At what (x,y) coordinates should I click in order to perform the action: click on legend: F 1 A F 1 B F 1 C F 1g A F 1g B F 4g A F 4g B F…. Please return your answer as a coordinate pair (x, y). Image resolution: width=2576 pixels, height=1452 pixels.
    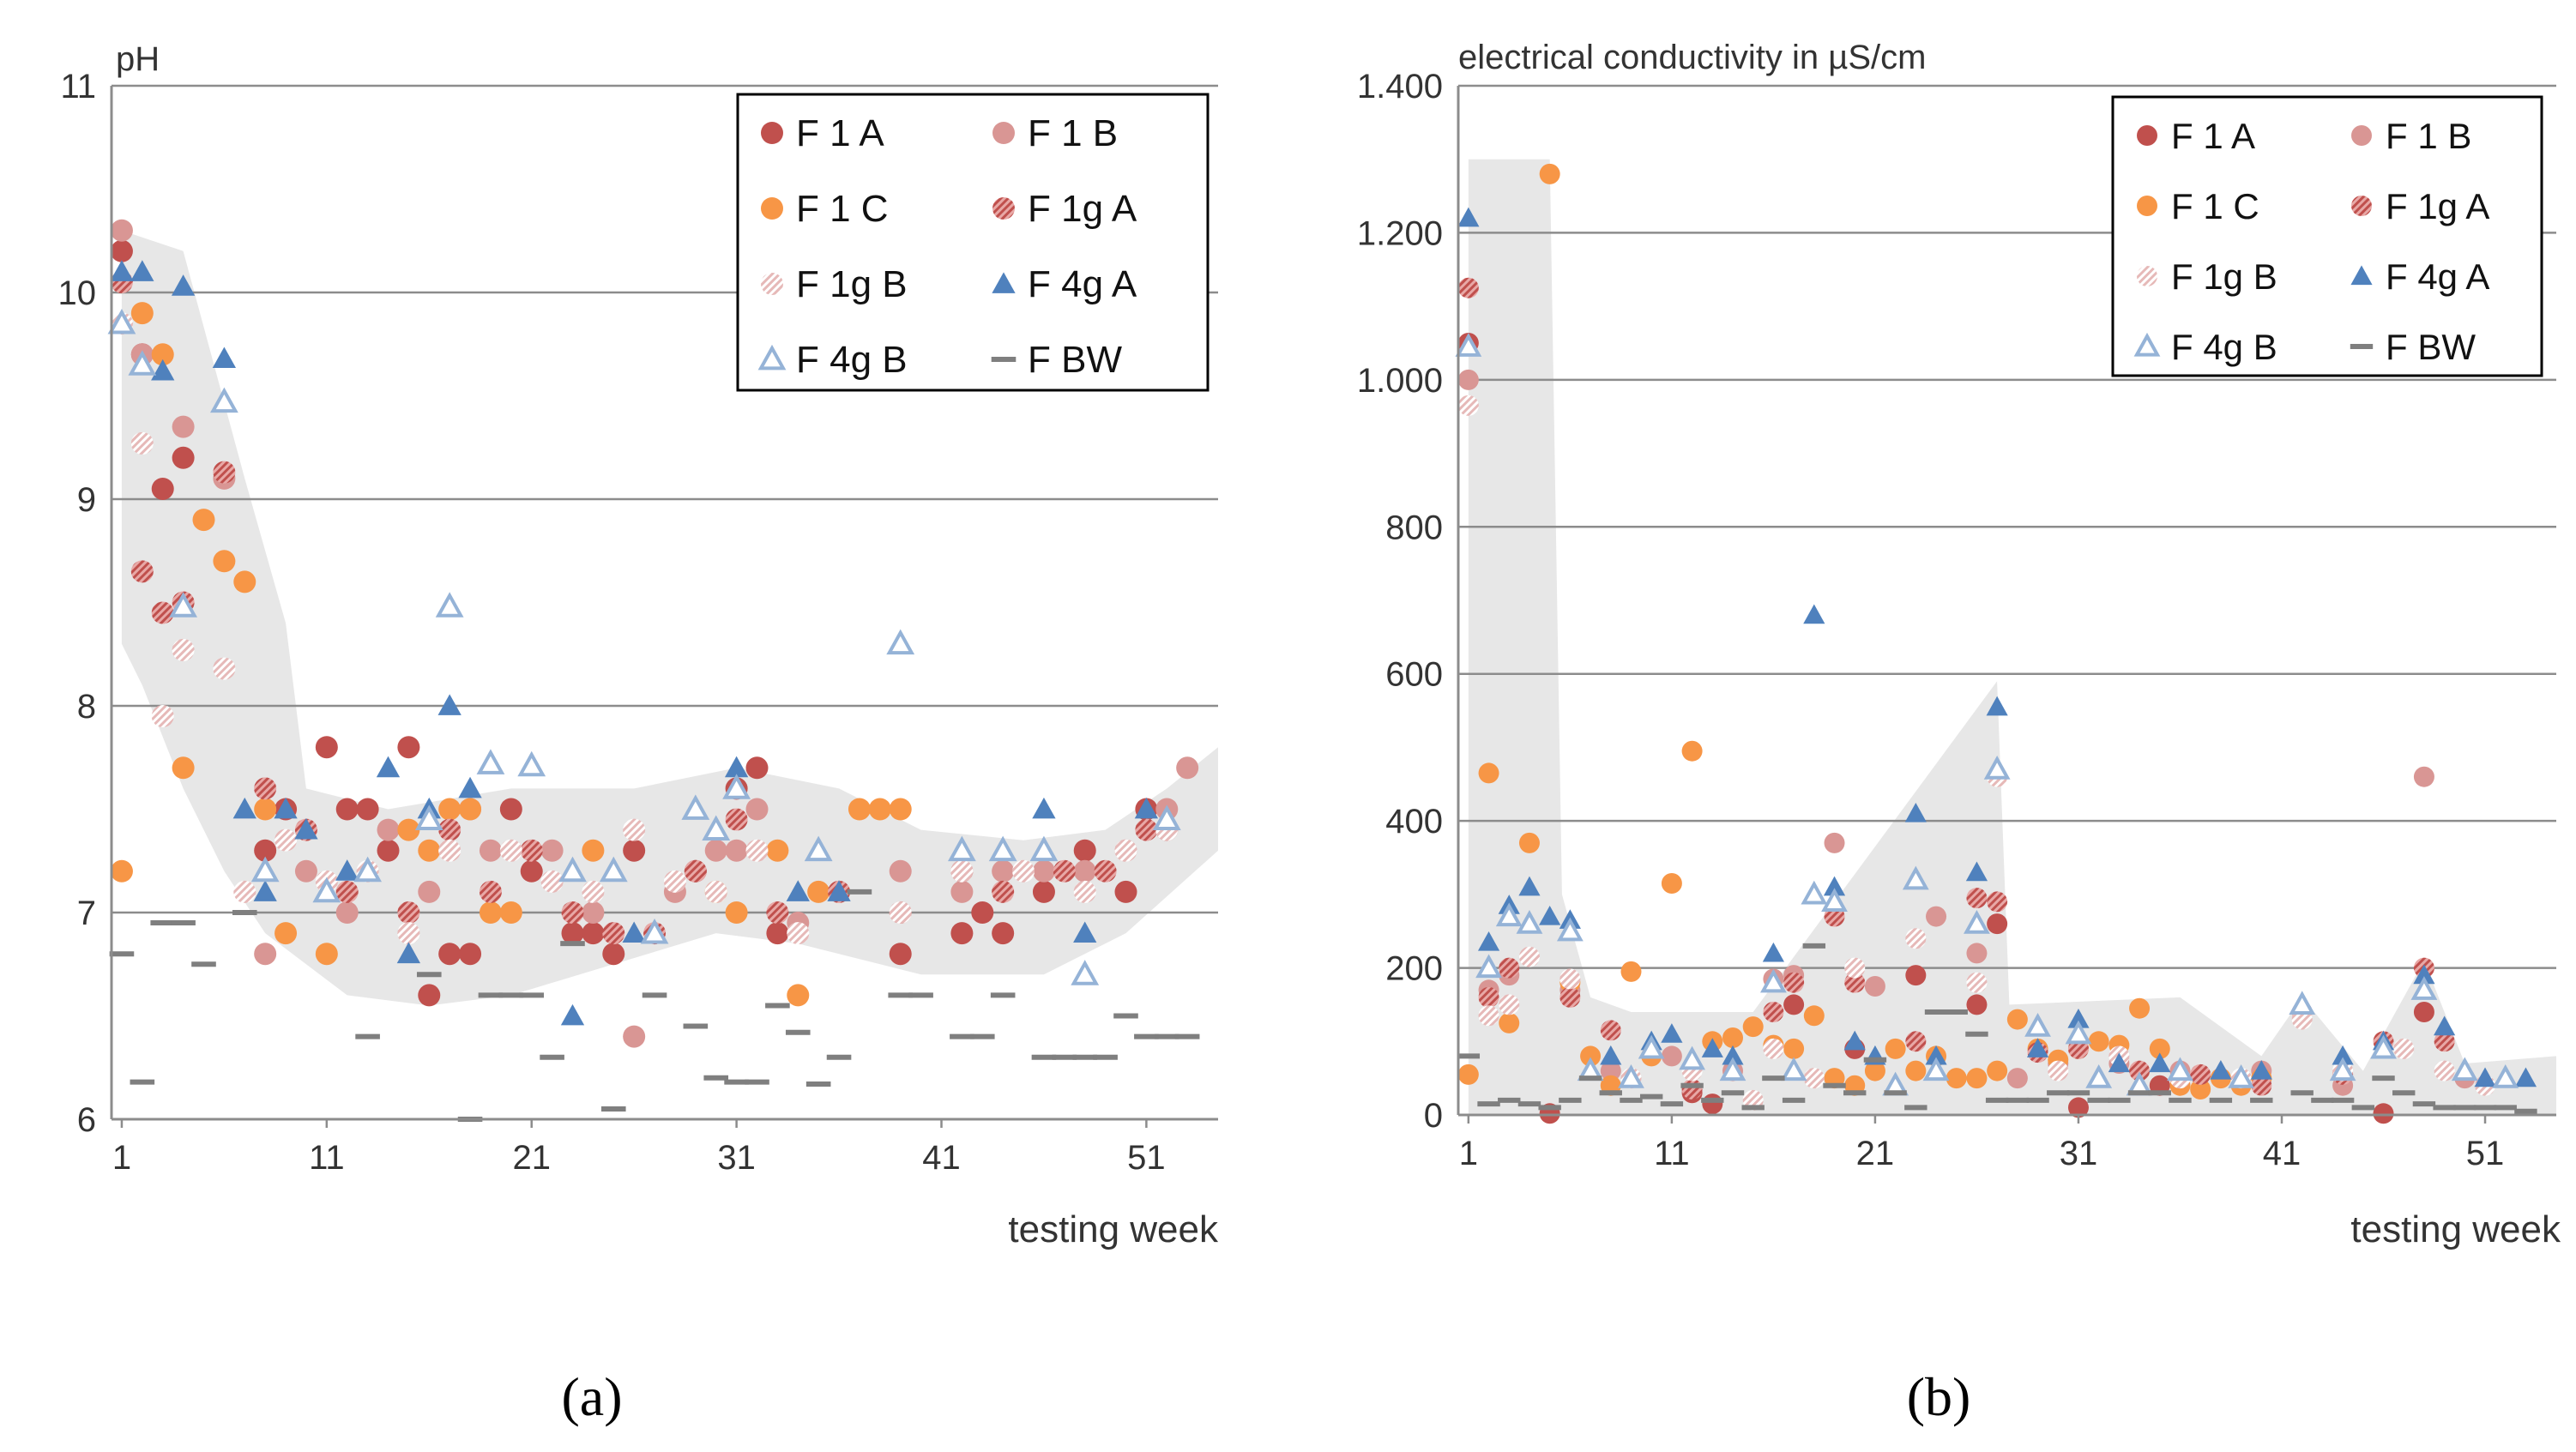
    Looking at the image, I should click on (2327, 236).